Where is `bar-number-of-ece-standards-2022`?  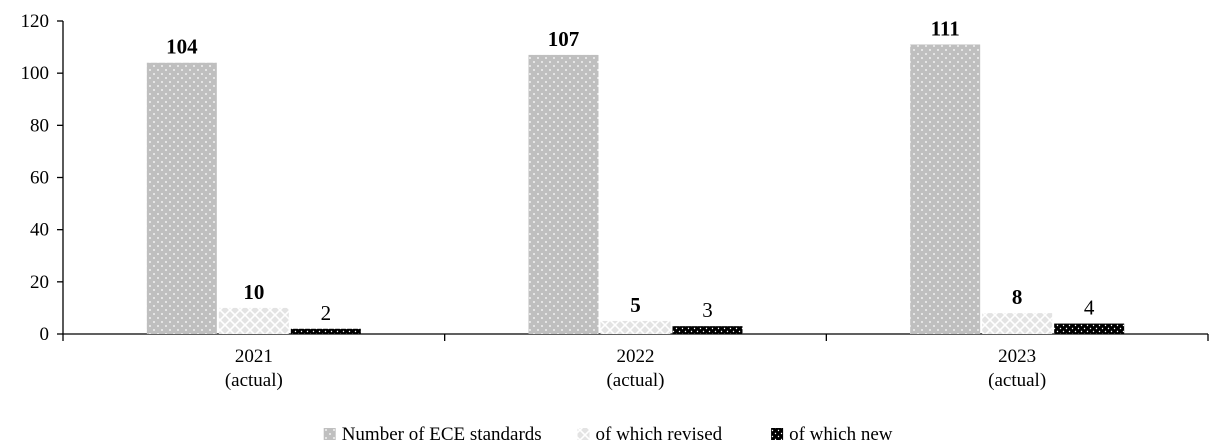 bar-number-of-ece-standards-2022 is located at coordinates (563, 194).